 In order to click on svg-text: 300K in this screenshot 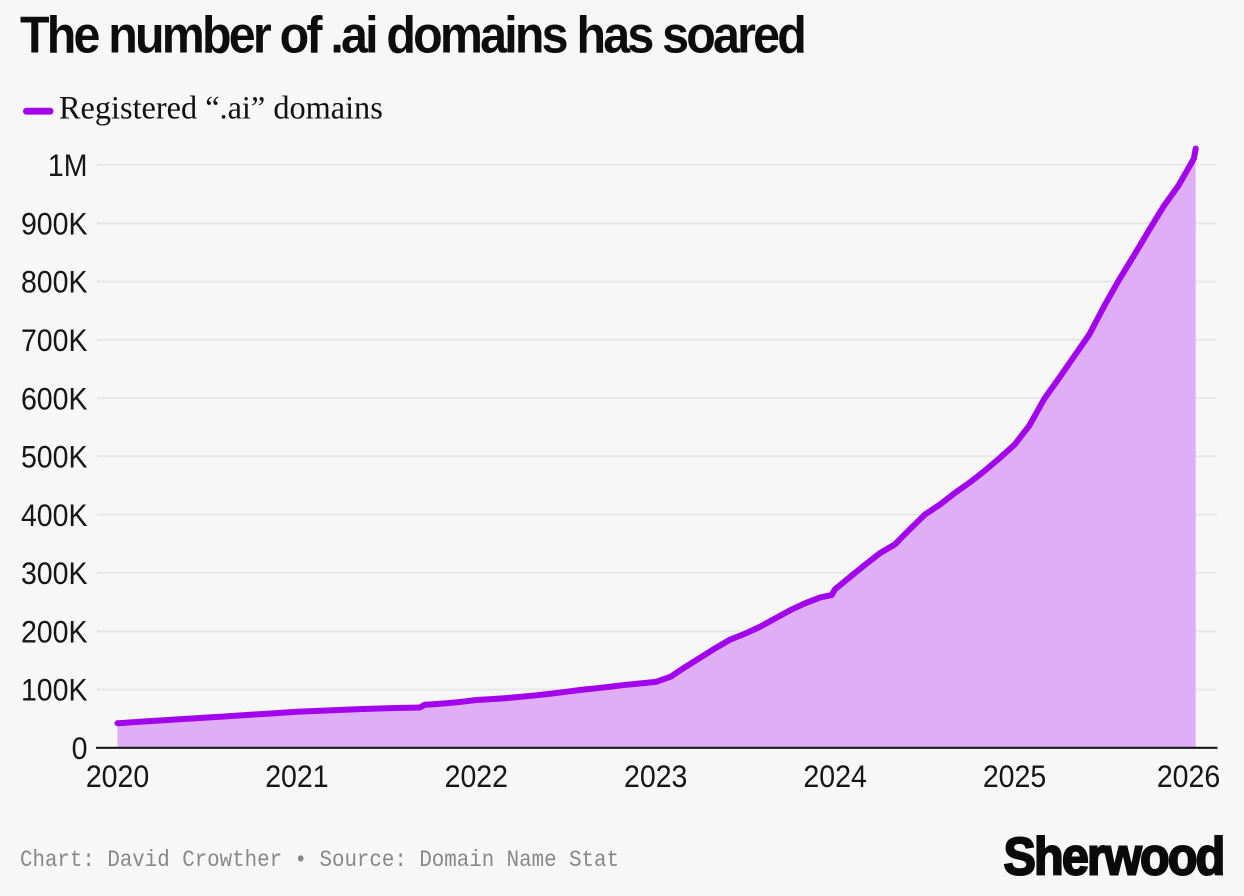, I will do `click(54, 574)`.